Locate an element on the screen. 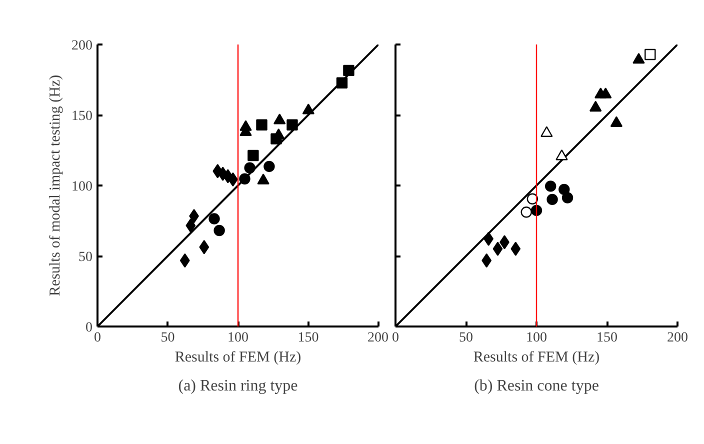 The width and height of the screenshot is (704, 444). y-axis-title: Results of modal impact testing (Hz) is located at coordinates (56, 185).